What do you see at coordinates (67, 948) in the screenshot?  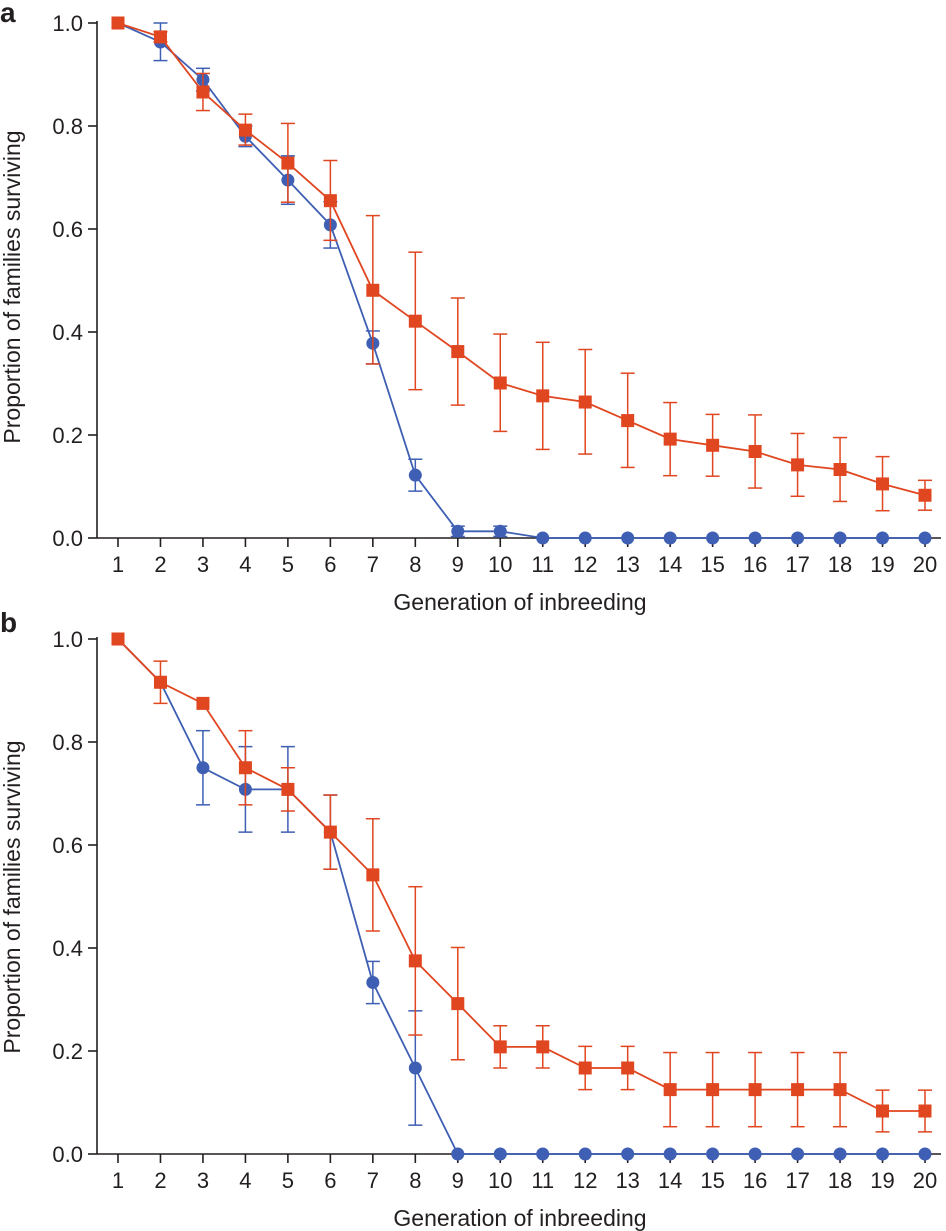 I see `panel-b-y-tick-label: 0.4` at bounding box center [67, 948].